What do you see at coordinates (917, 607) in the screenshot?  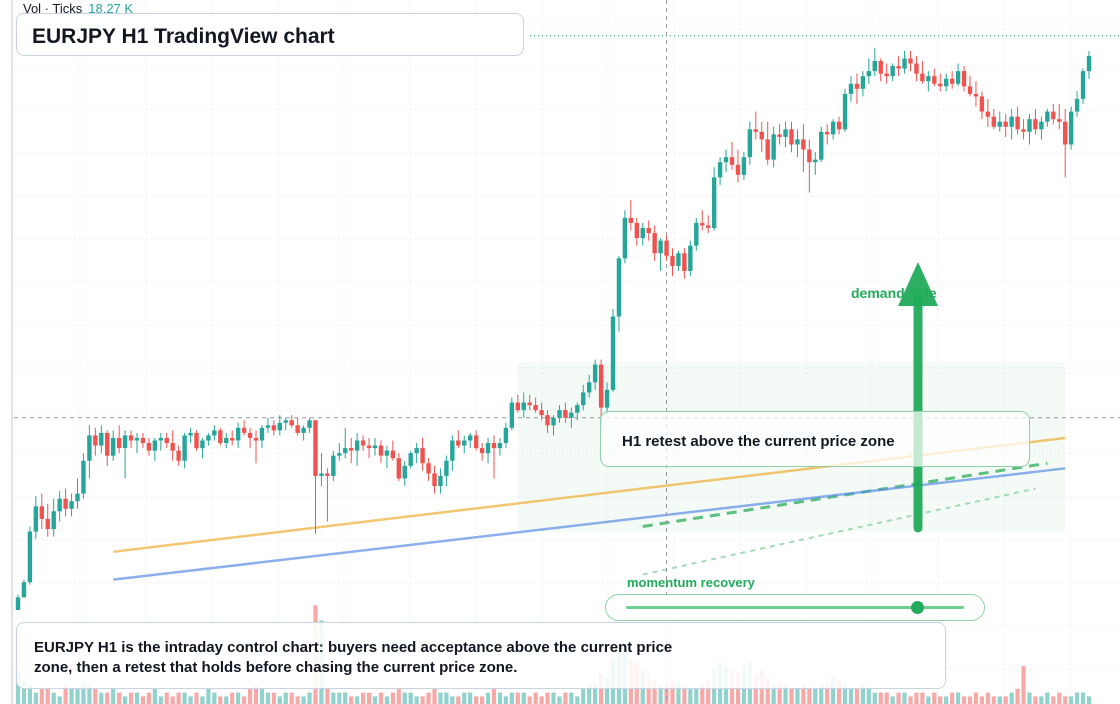 I see `momentum-knob` at bounding box center [917, 607].